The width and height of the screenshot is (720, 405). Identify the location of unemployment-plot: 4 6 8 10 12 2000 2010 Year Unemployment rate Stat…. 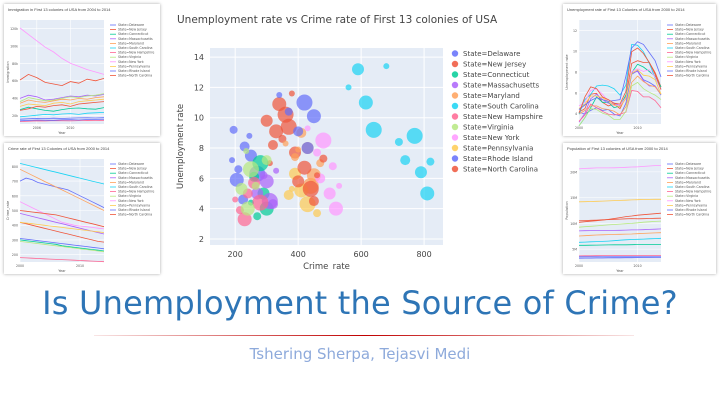
(638, 77).